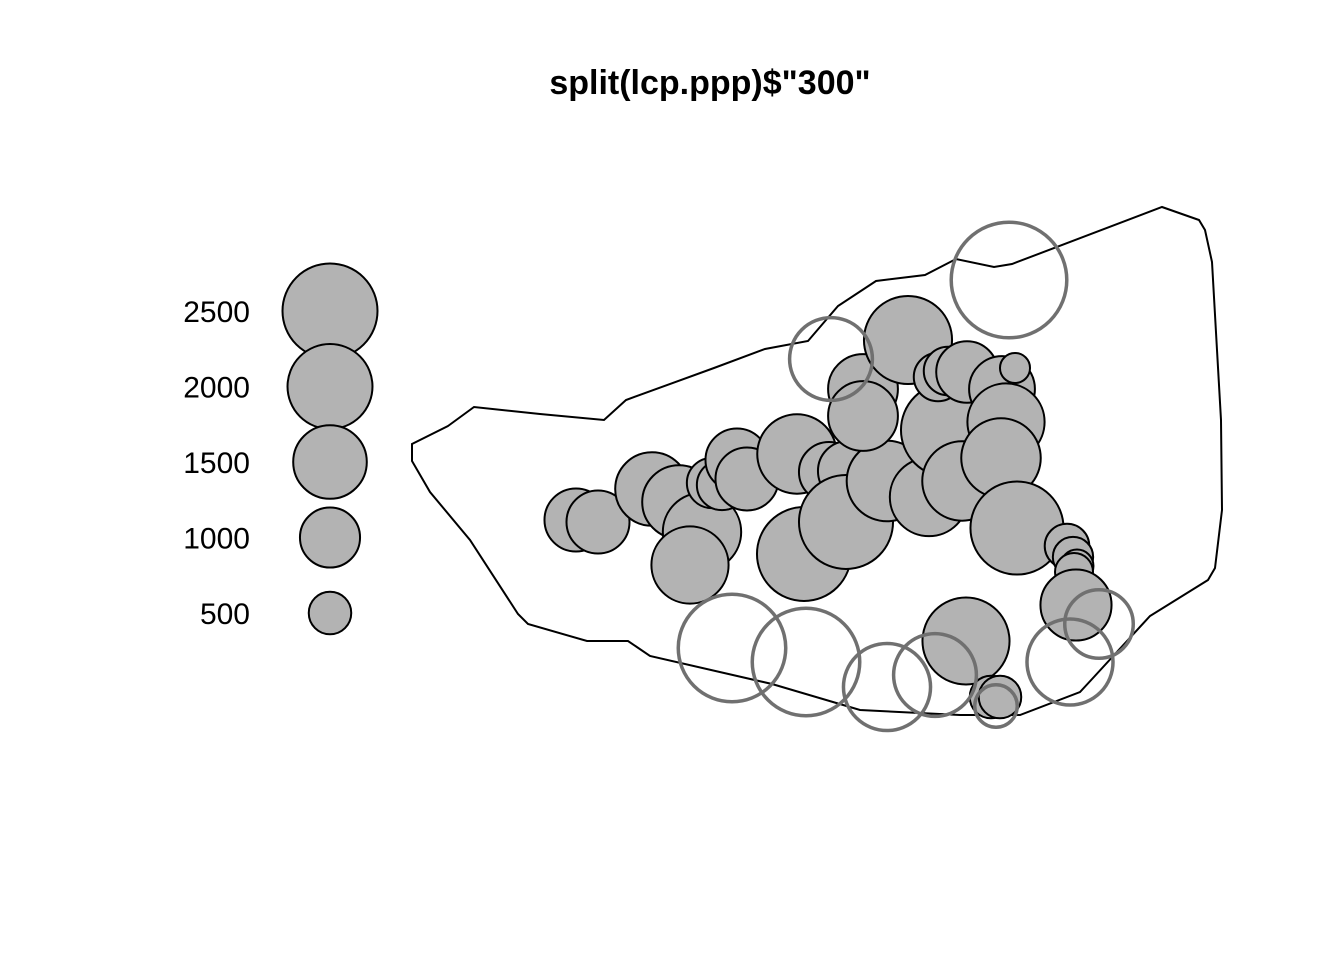  Describe the element at coordinates (216, 463) in the screenshot. I see `legend-label: 1500` at that location.